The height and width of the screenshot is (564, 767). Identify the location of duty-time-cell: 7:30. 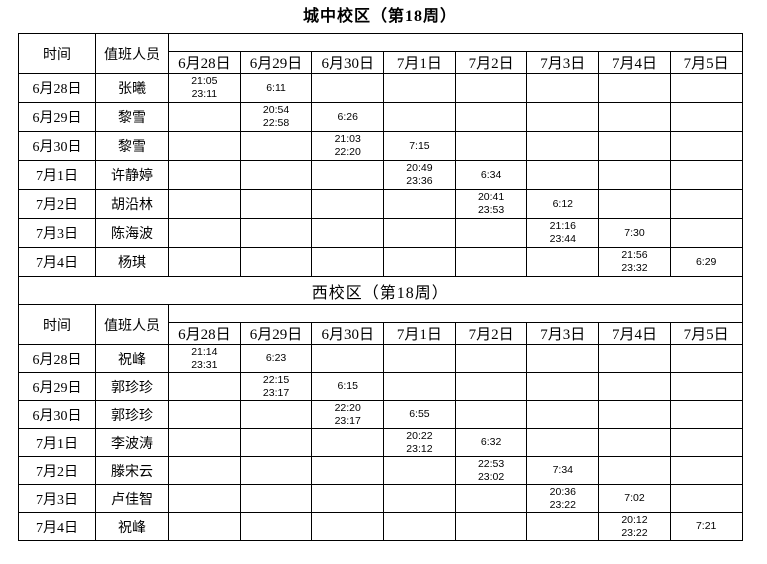
(634, 233).